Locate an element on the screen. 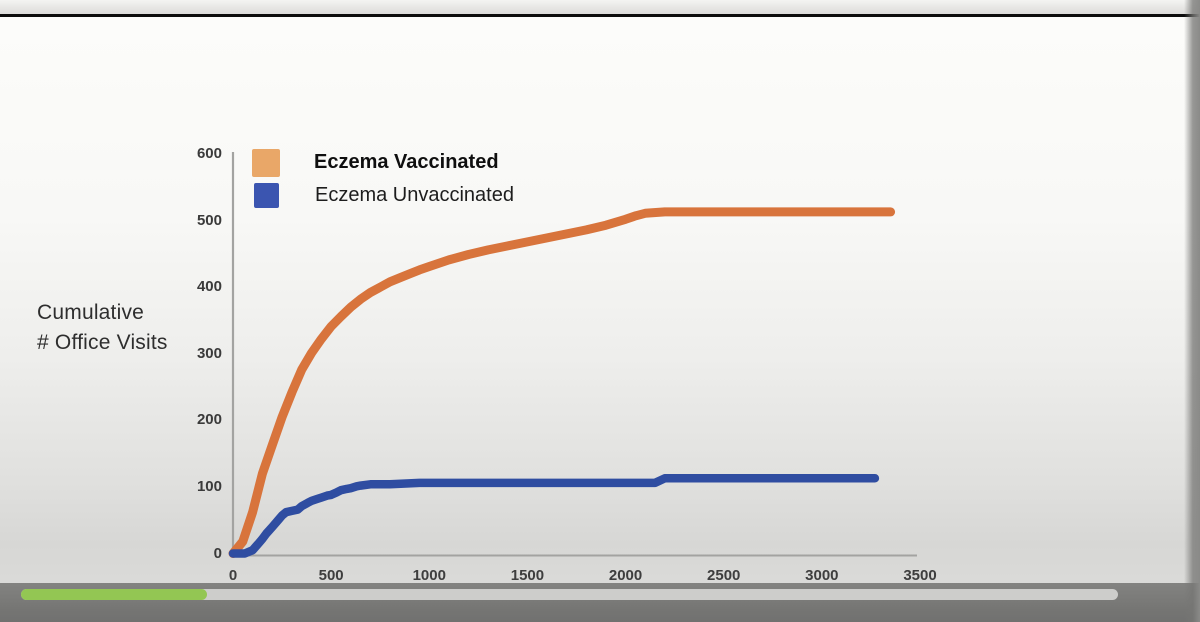 This screenshot has height=622, width=1200. legend-label-eczema-vaccinated: Eczema Vaccinated is located at coordinates (406, 162).